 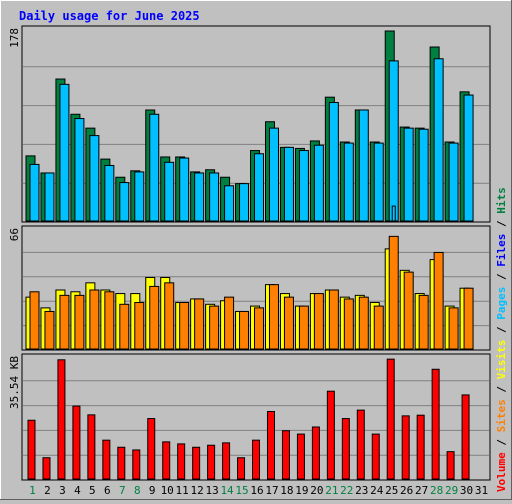 I want to click on x-tick-label-day-22: 22, so click(x=346, y=490).